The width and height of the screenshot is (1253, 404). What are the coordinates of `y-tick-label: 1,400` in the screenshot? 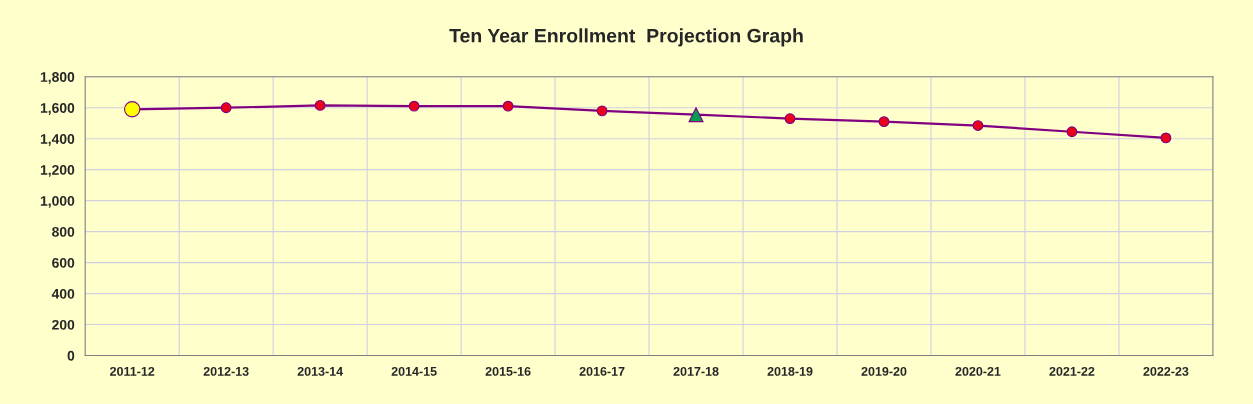 It's located at (57, 140).